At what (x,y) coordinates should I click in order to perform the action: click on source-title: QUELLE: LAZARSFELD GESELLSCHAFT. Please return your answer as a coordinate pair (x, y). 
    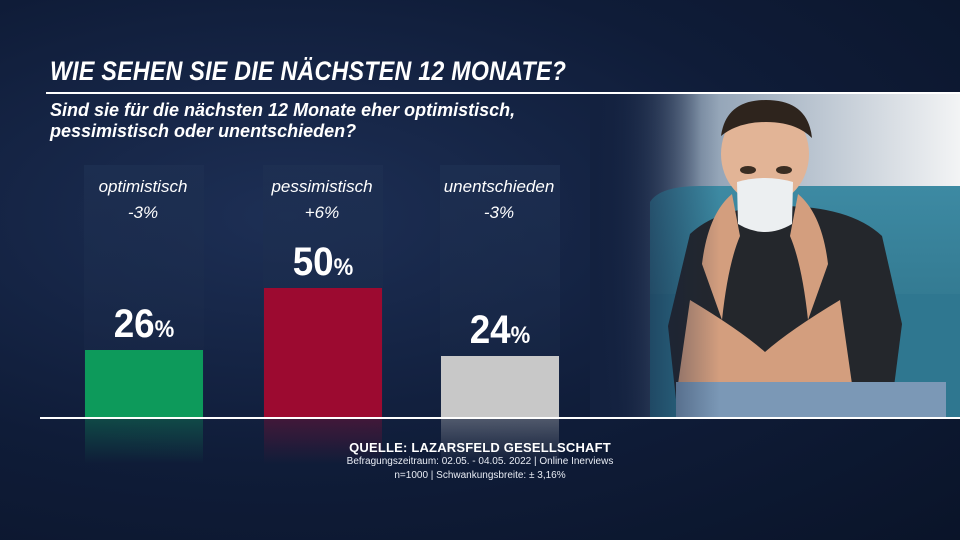
    Looking at the image, I should click on (480, 447).